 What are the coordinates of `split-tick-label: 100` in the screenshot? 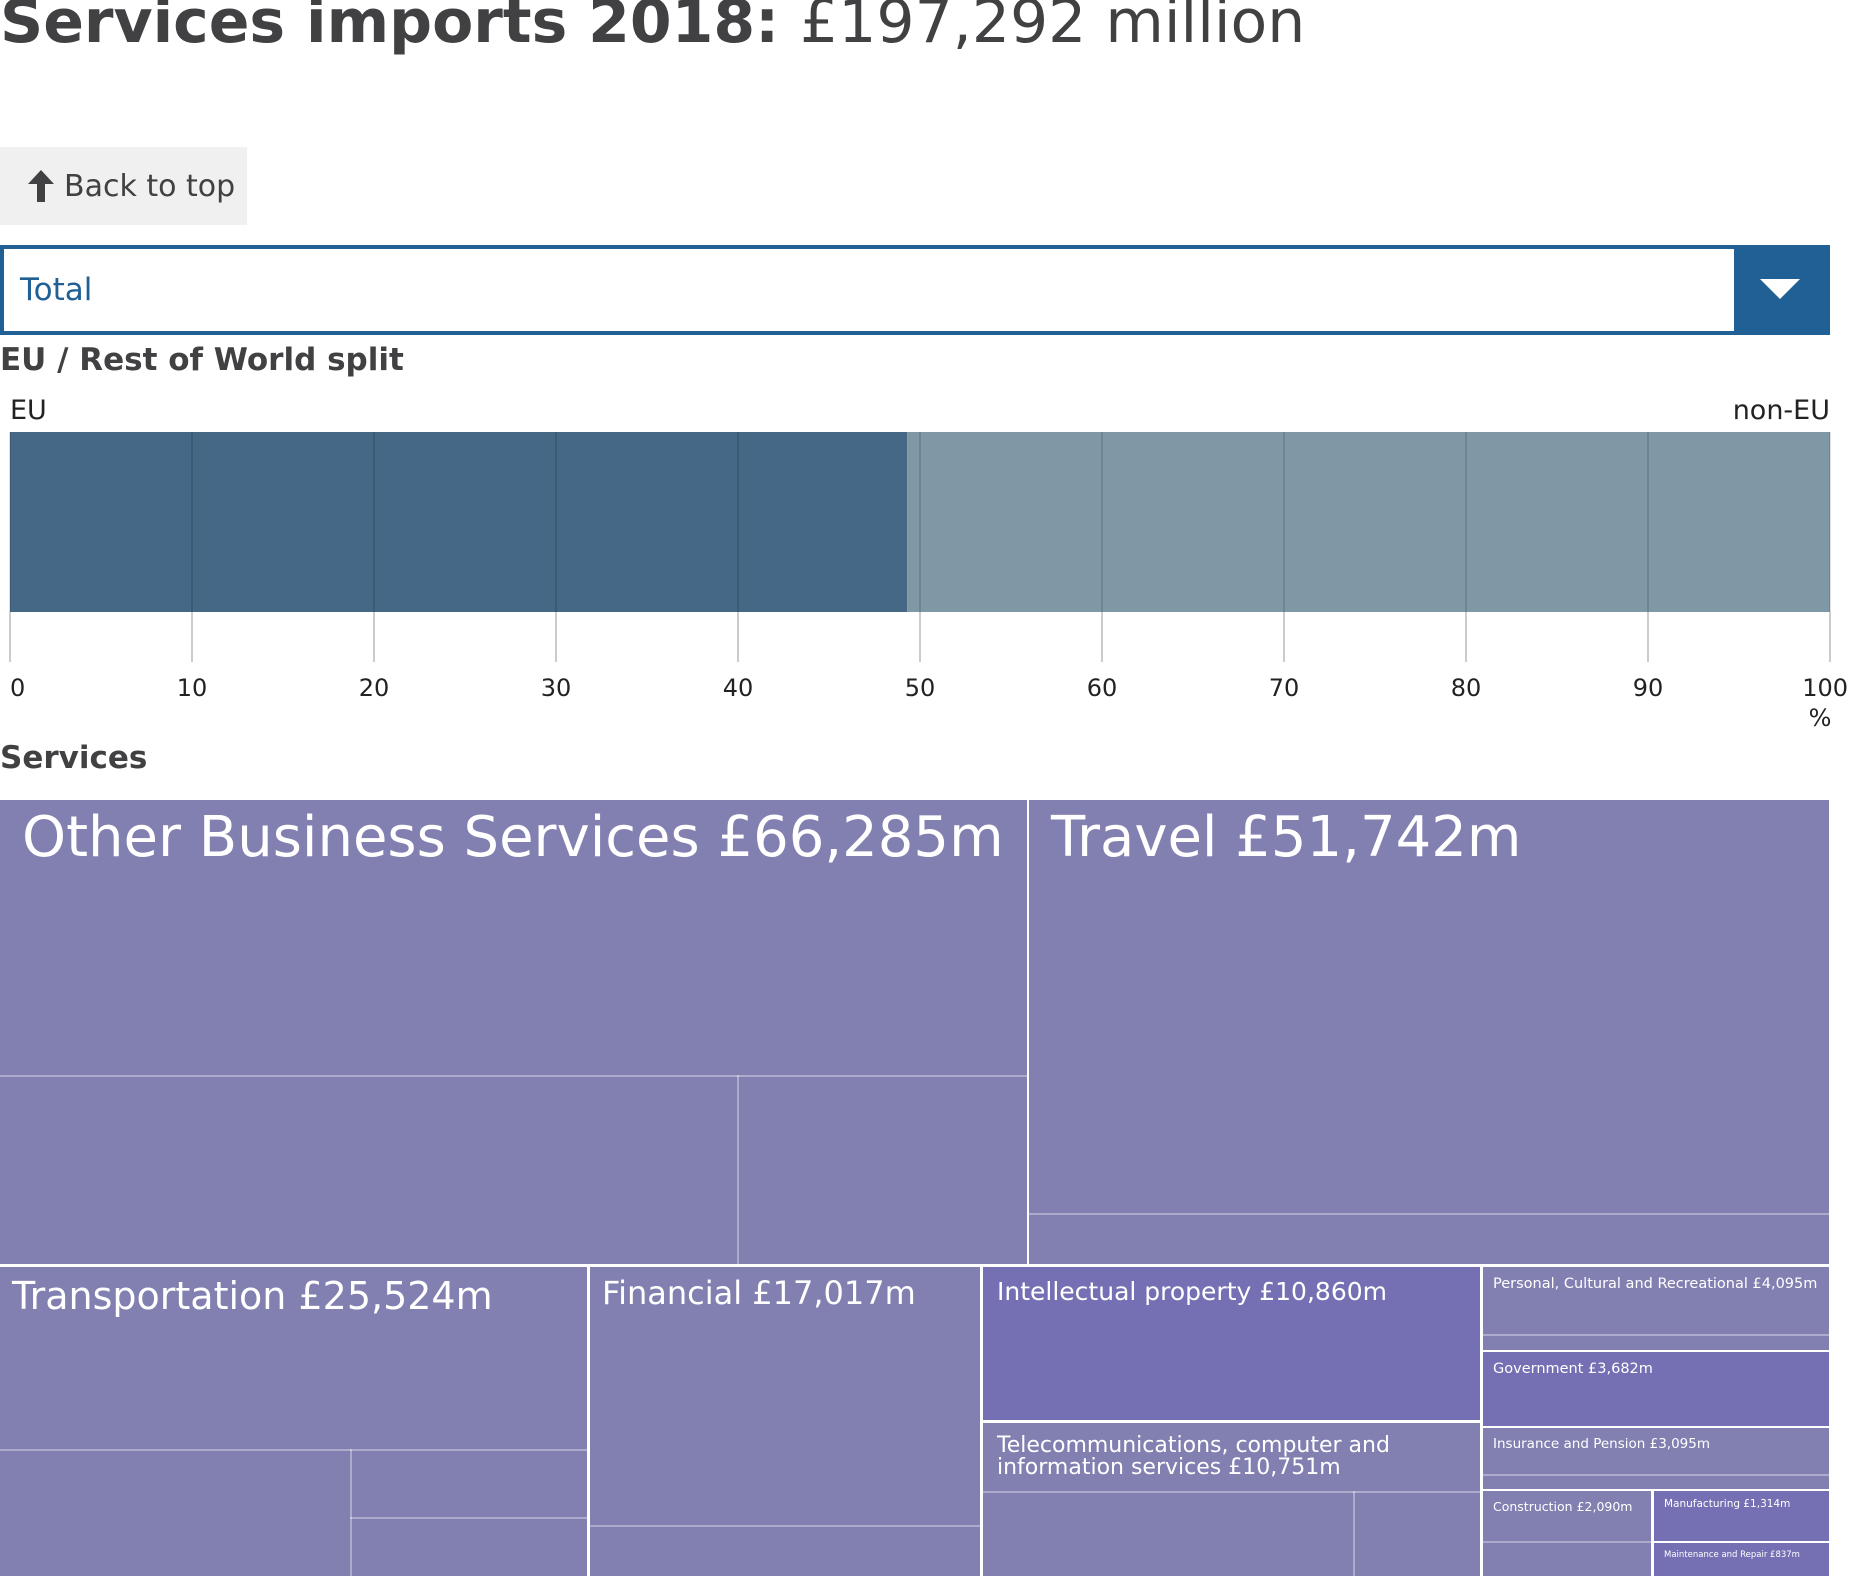 It's located at (1825, 688).